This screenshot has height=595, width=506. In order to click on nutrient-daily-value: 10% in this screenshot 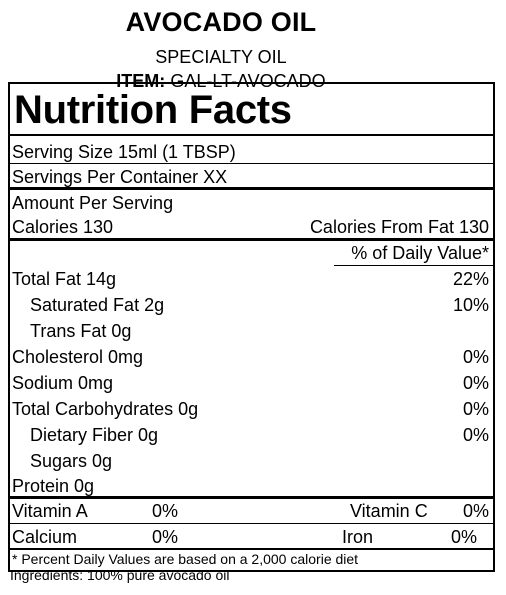, I will do `click(470, 305)`.